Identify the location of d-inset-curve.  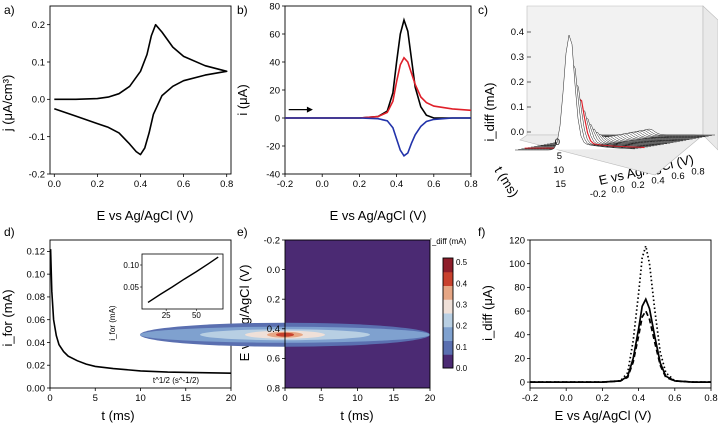
(183, 279).